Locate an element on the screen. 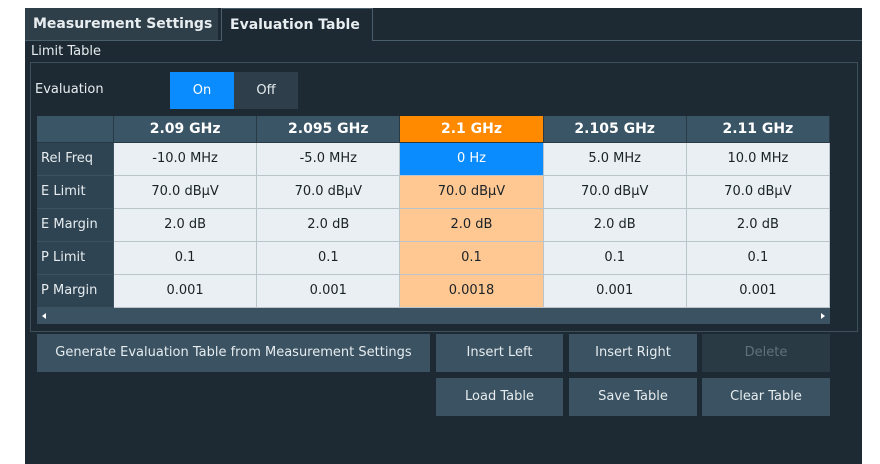 This screenshot has height=464, width=880. cell: 5.0 MHz is located at coordinates (615, 159).